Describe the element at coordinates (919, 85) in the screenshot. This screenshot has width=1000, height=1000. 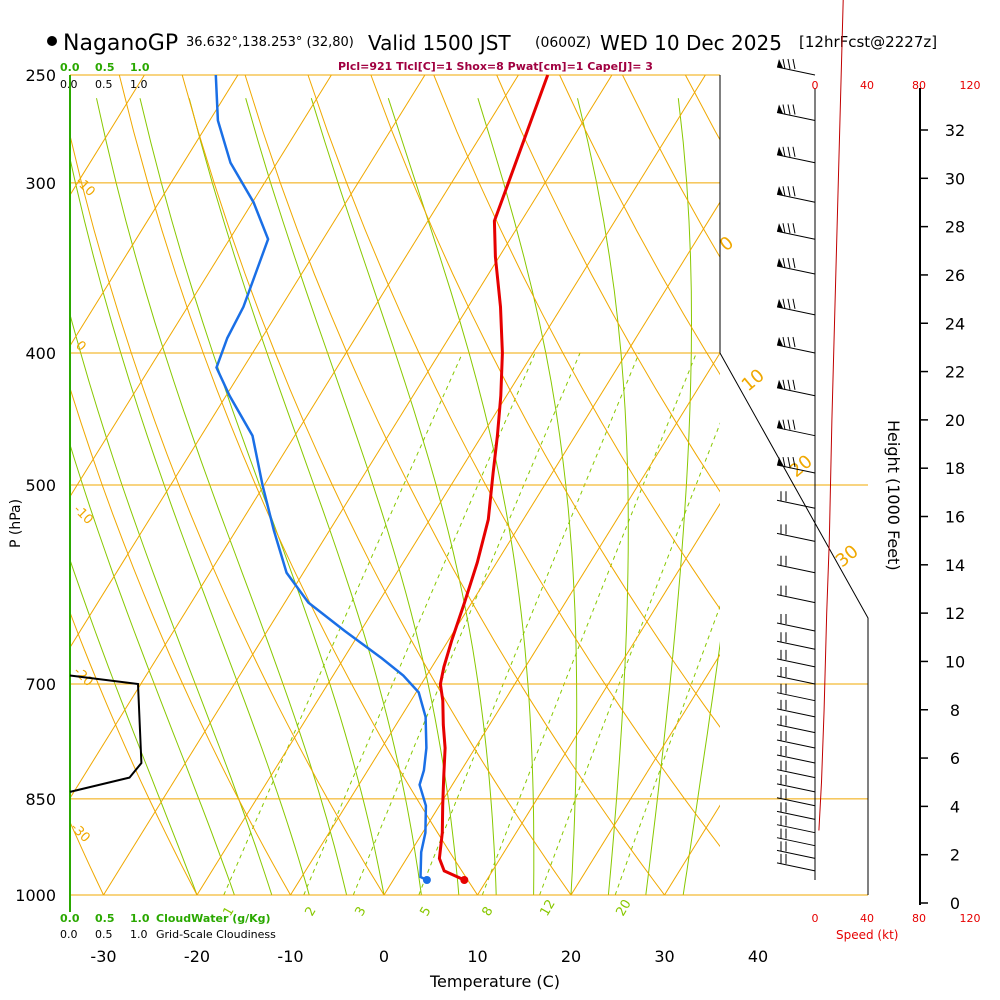
I see `speed-tick-top-2: 80` at that location.